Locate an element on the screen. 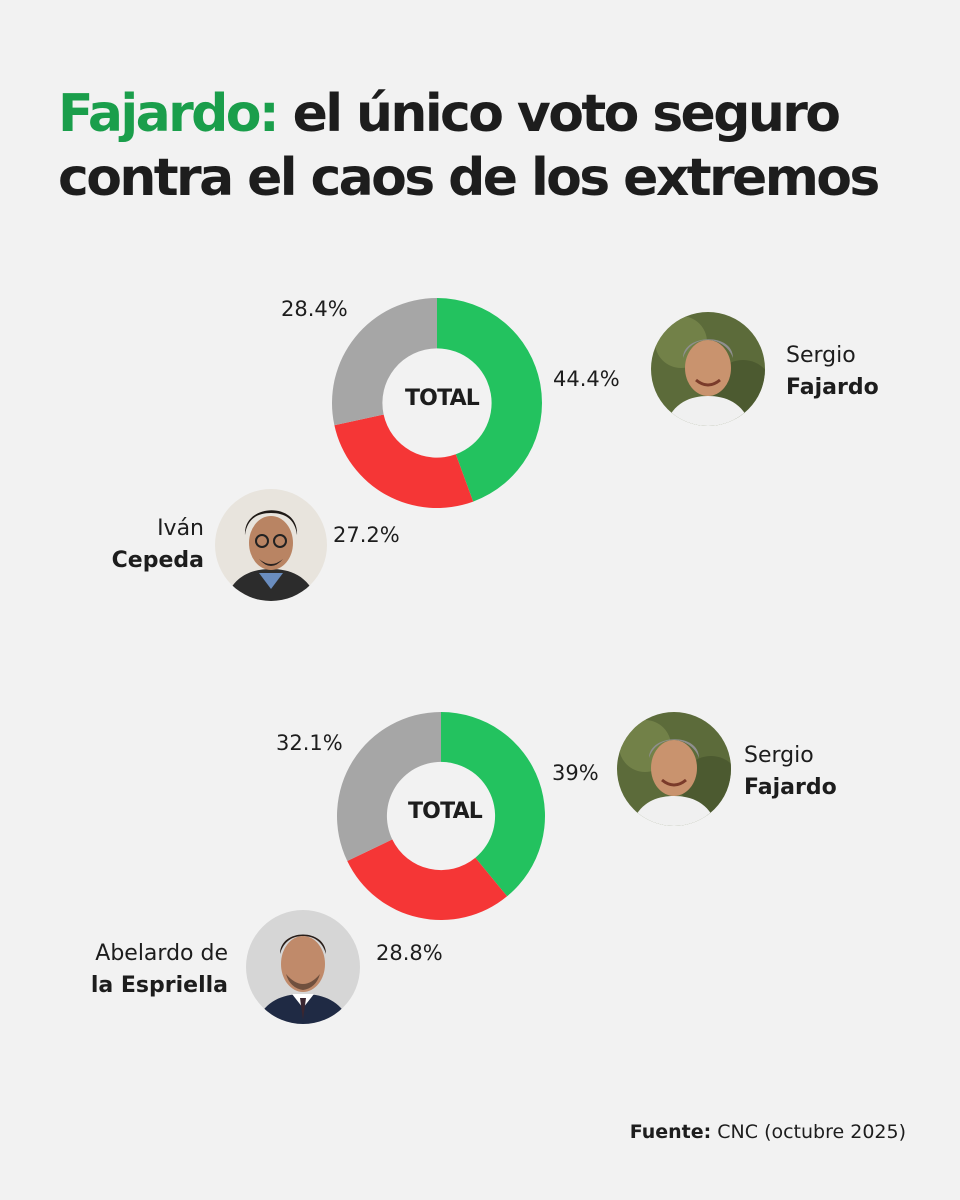 The image size is (960, 1200). source-text: CNC (octubre 2025) is located at coordinates (808, 1132).